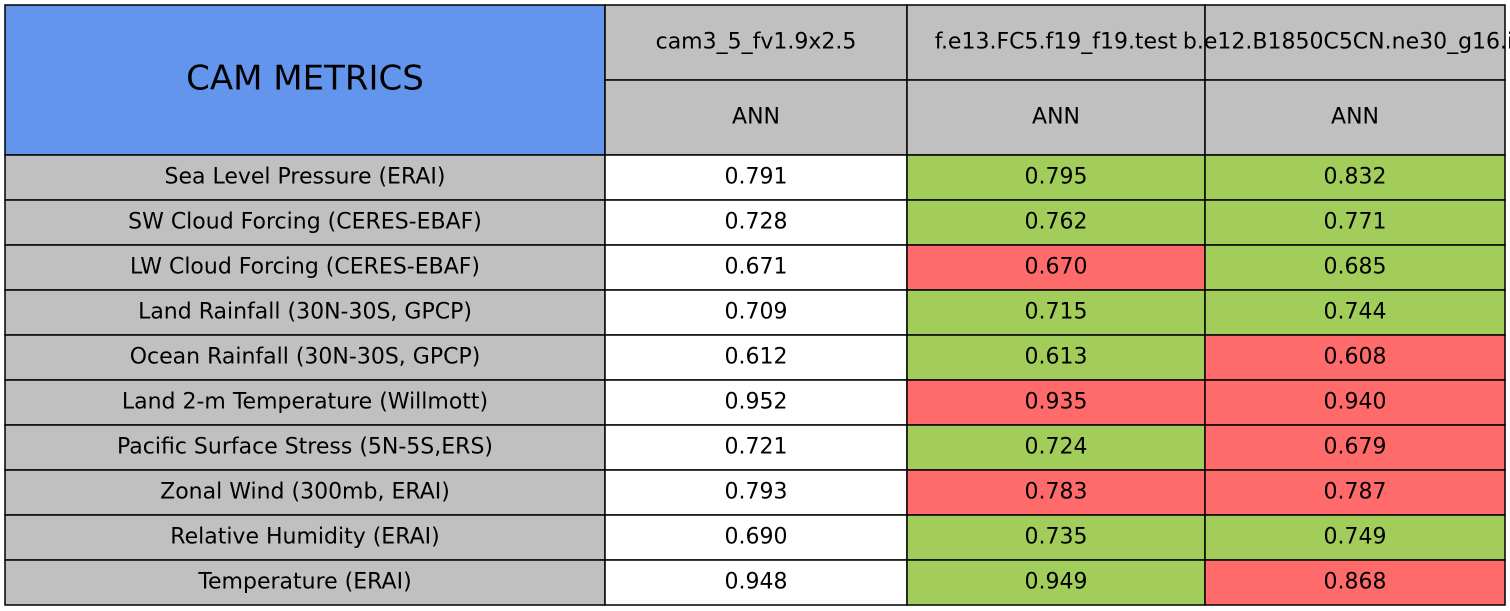  I want to click on cell-value: 0.709, so click(756, 312).